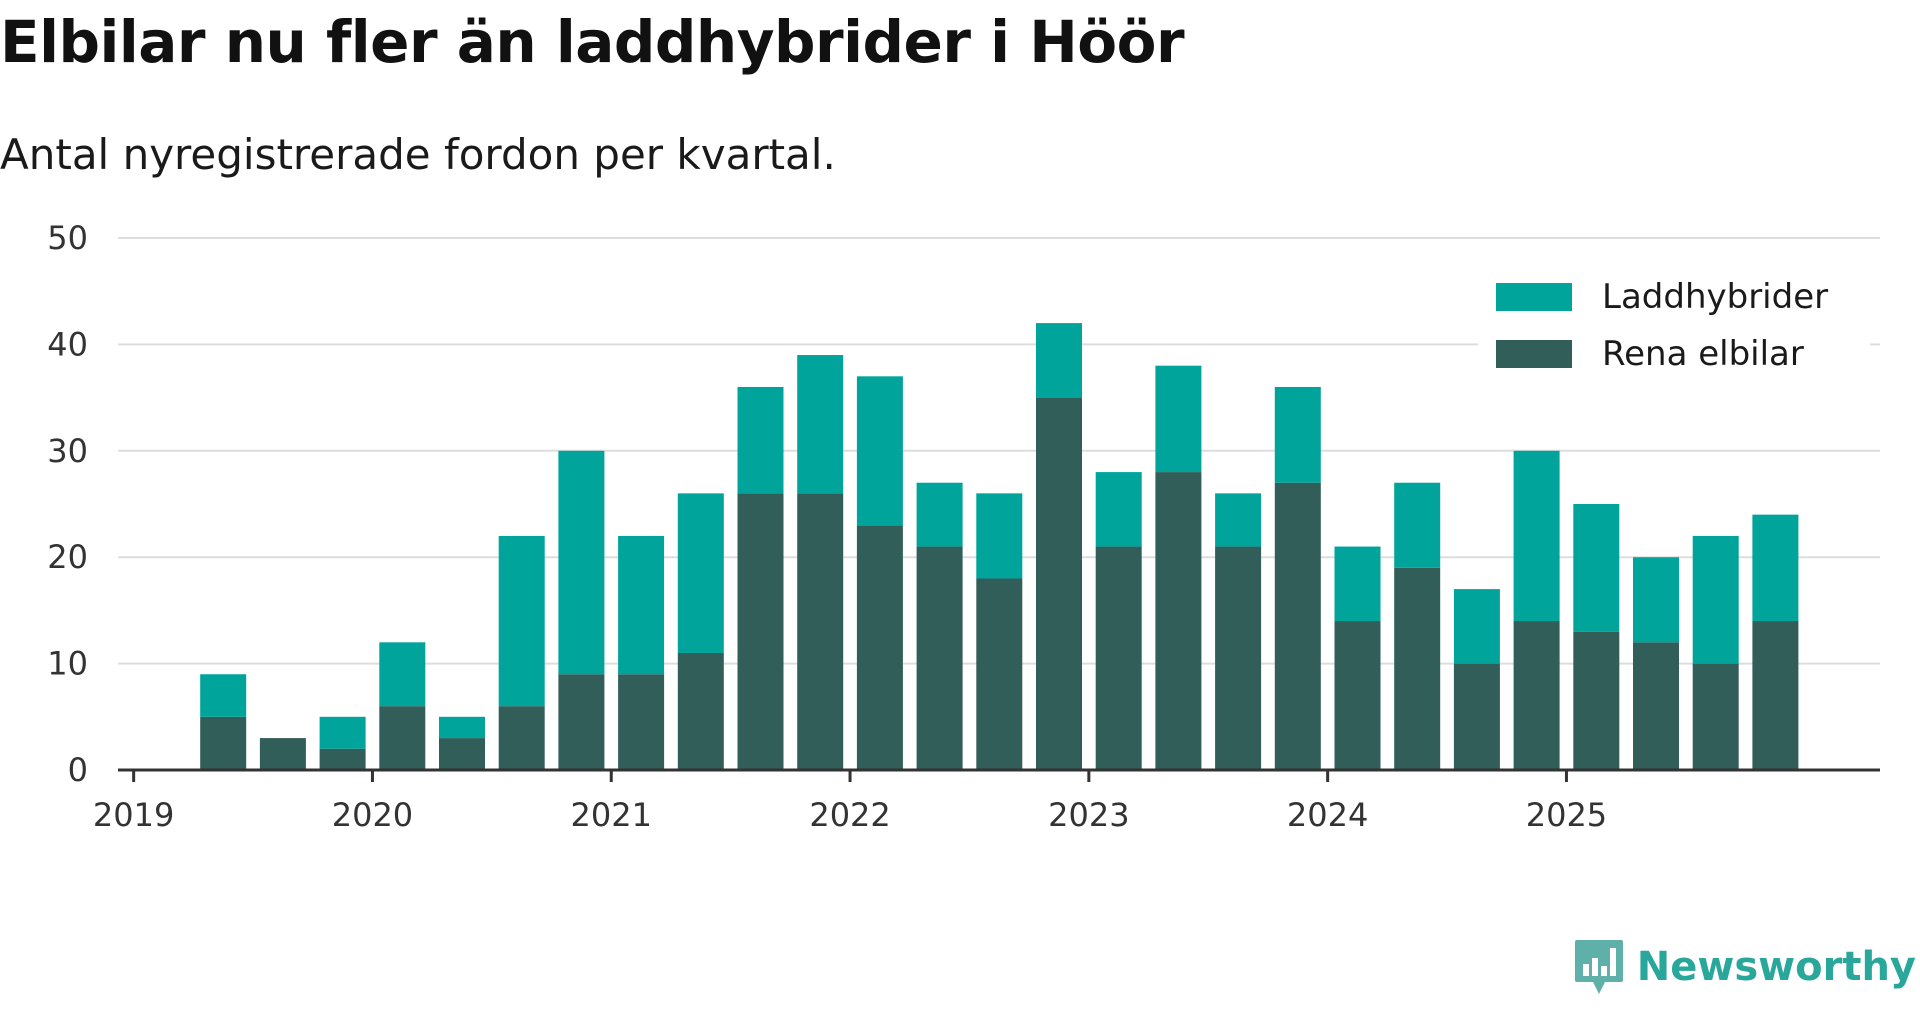 The height and width of the screenshot is (1010, 1920). I want to click on y-tick-label: 50, so click(67, 238).